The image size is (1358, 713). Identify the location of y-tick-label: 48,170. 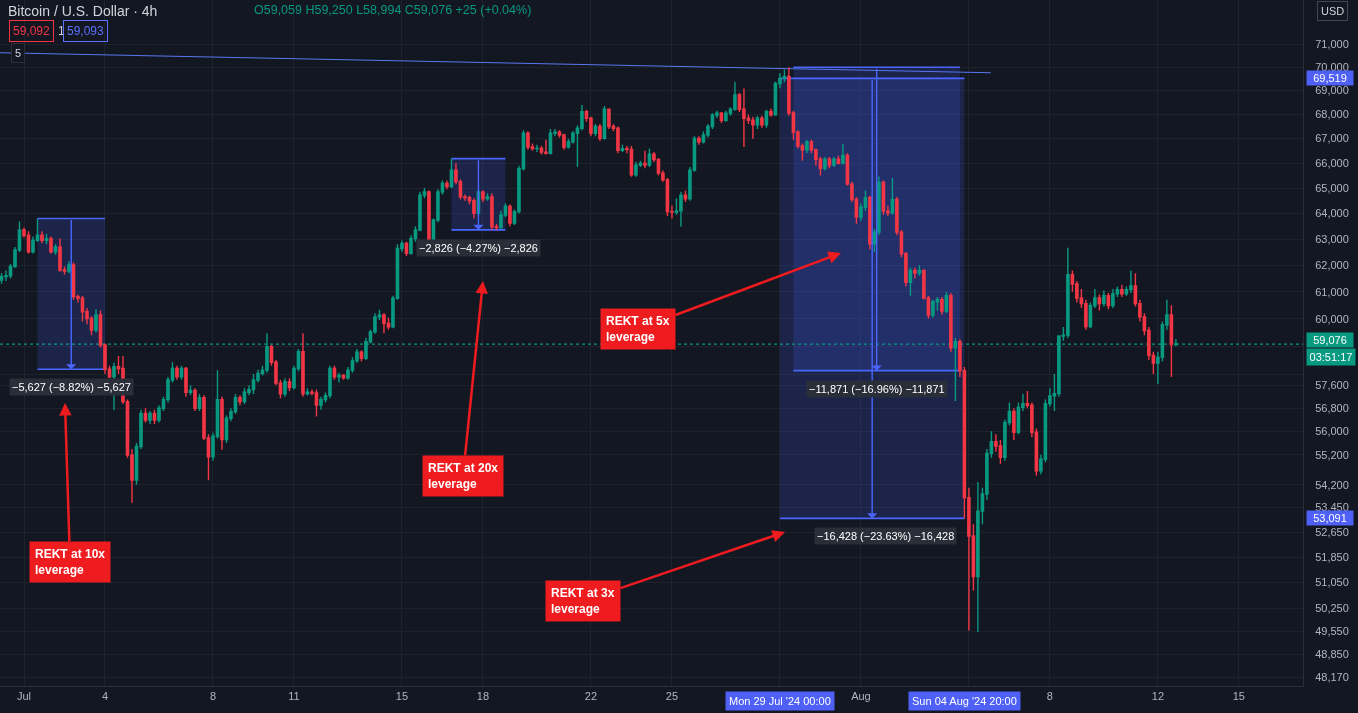
(1332, 677).